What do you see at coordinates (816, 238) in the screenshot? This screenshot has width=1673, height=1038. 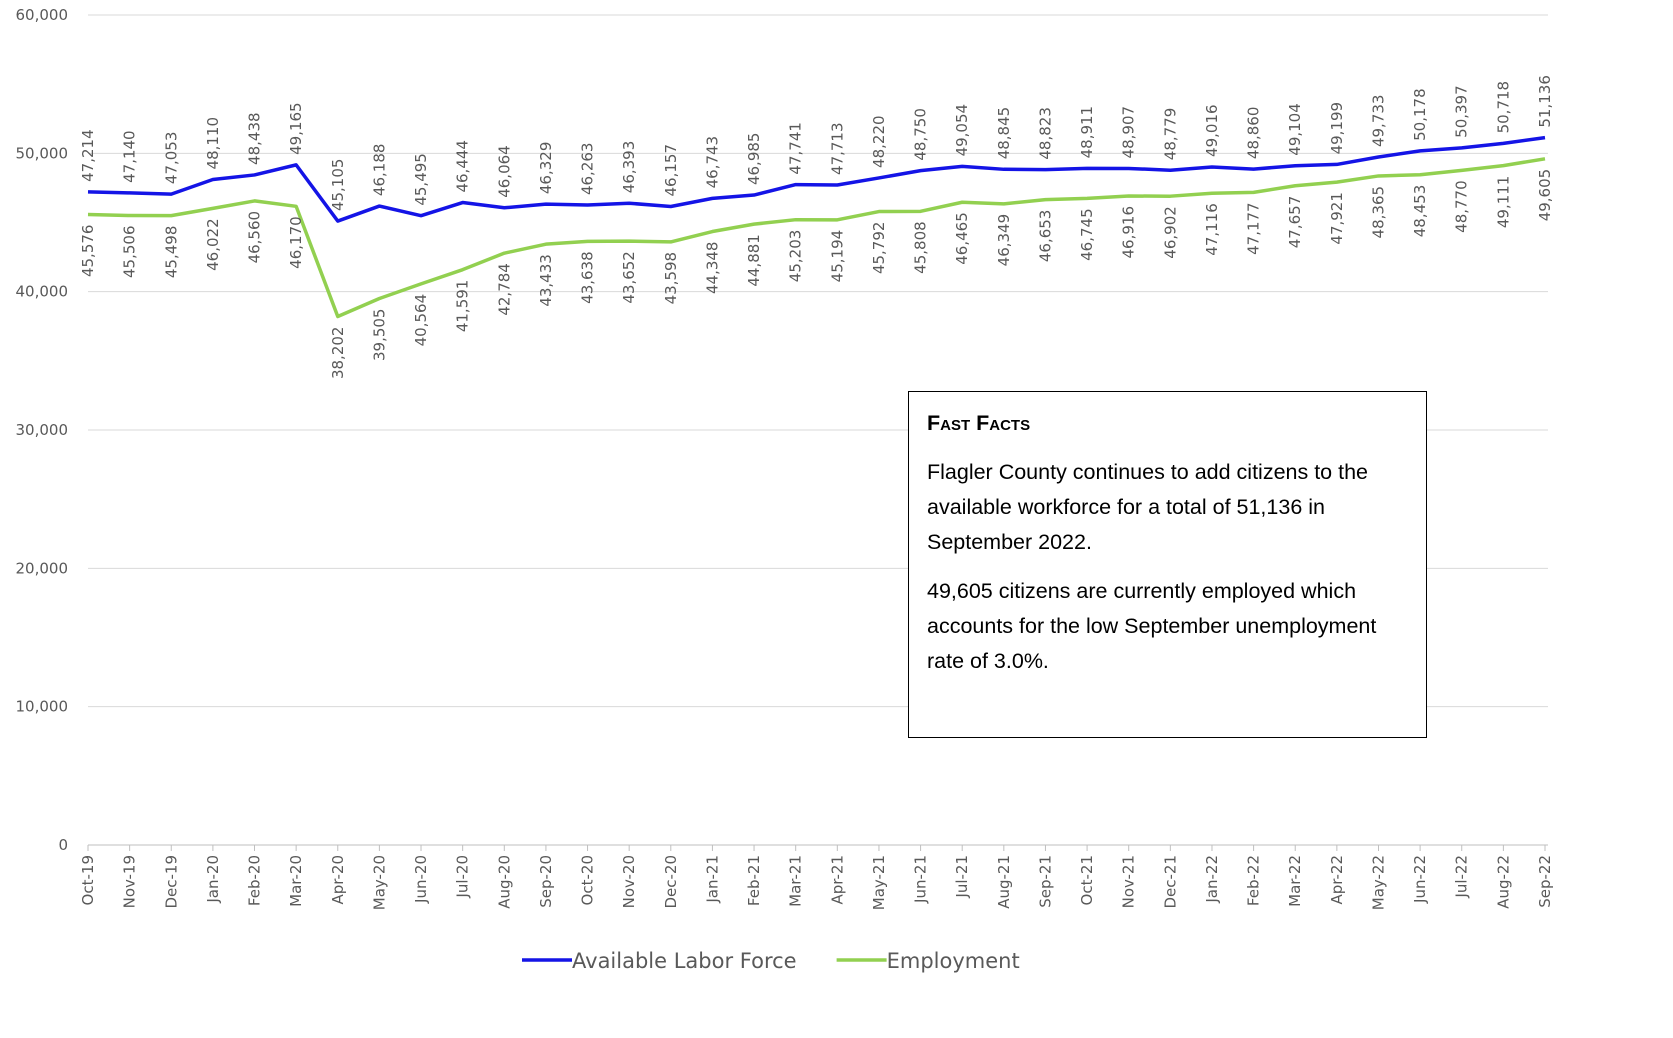 I see `series-line` at bounding box center [816, 238].